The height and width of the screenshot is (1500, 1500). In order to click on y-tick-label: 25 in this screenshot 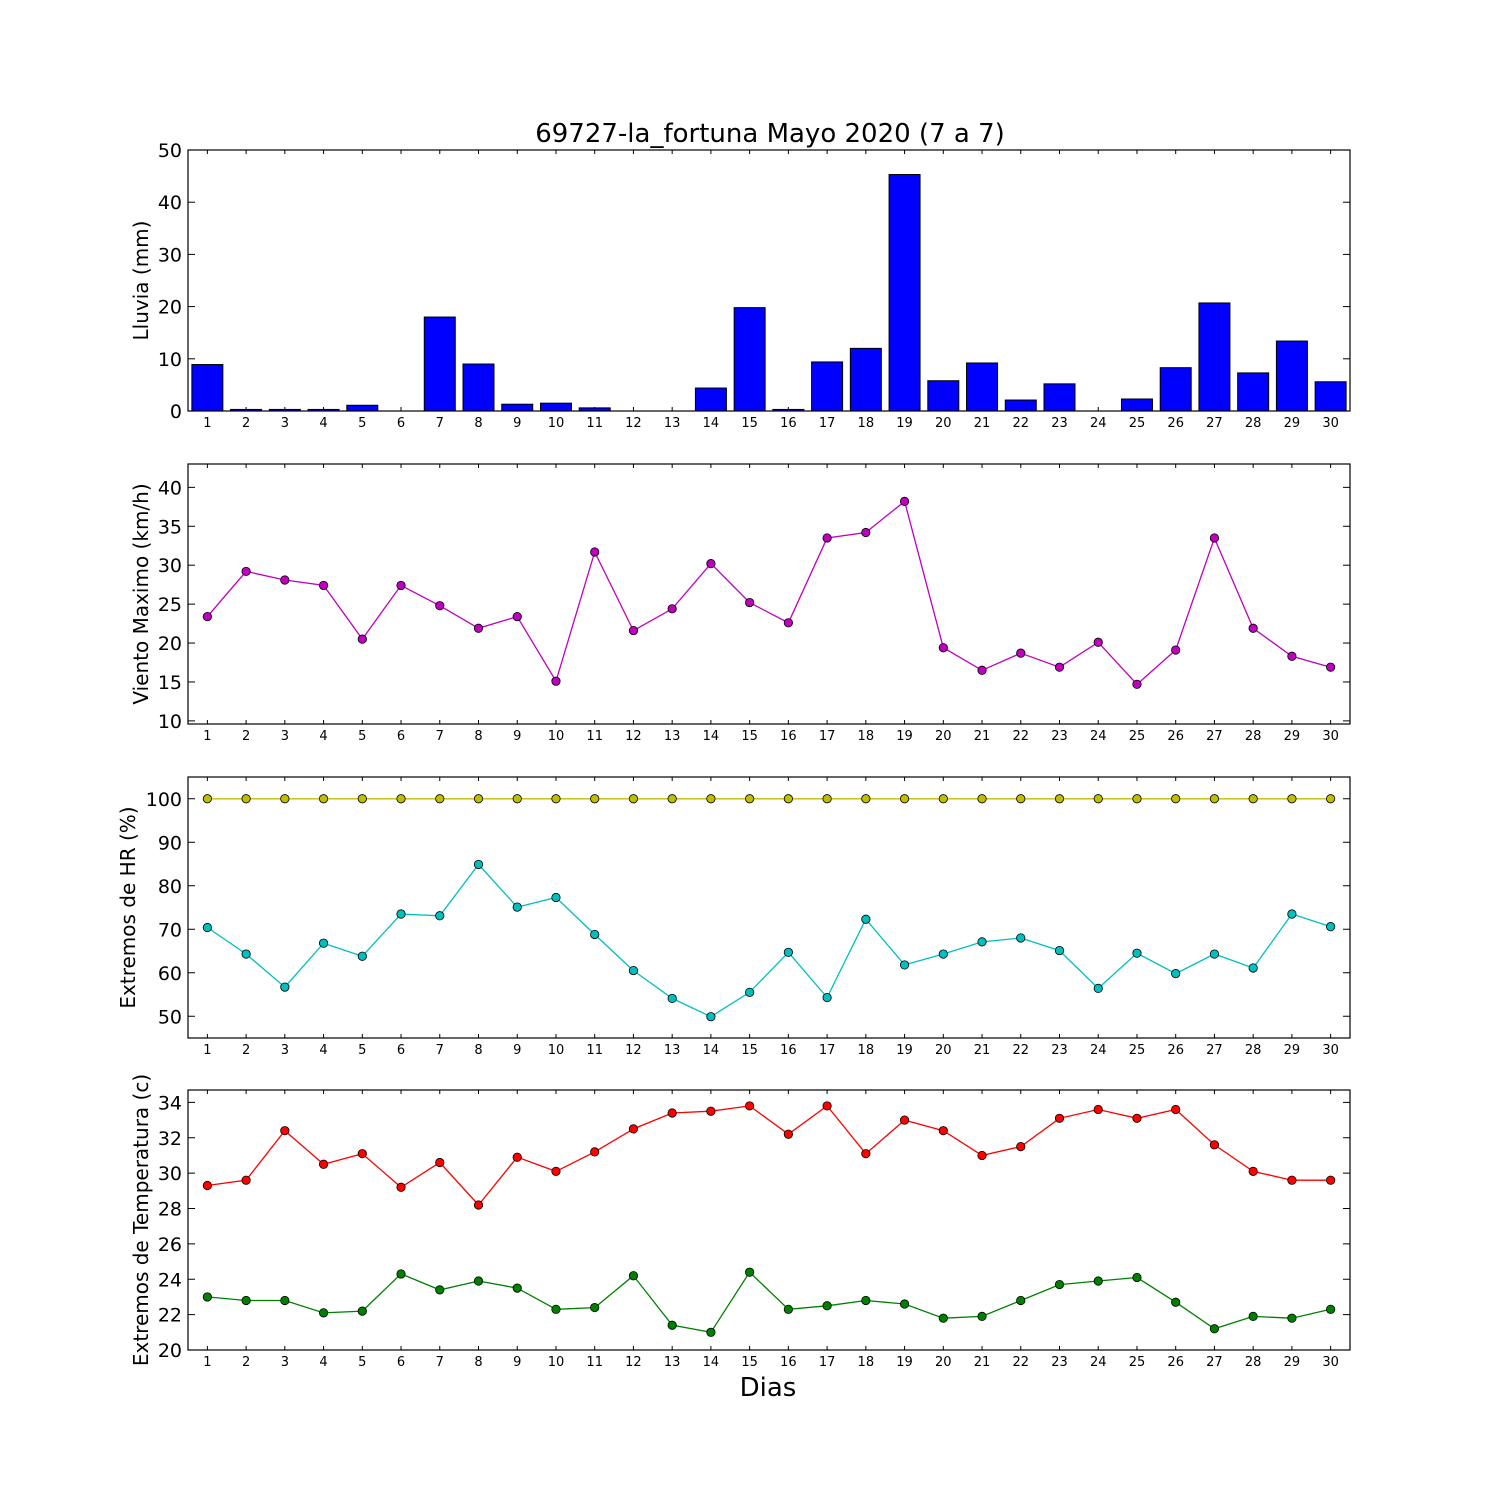, I will do `click(170, 605)`.